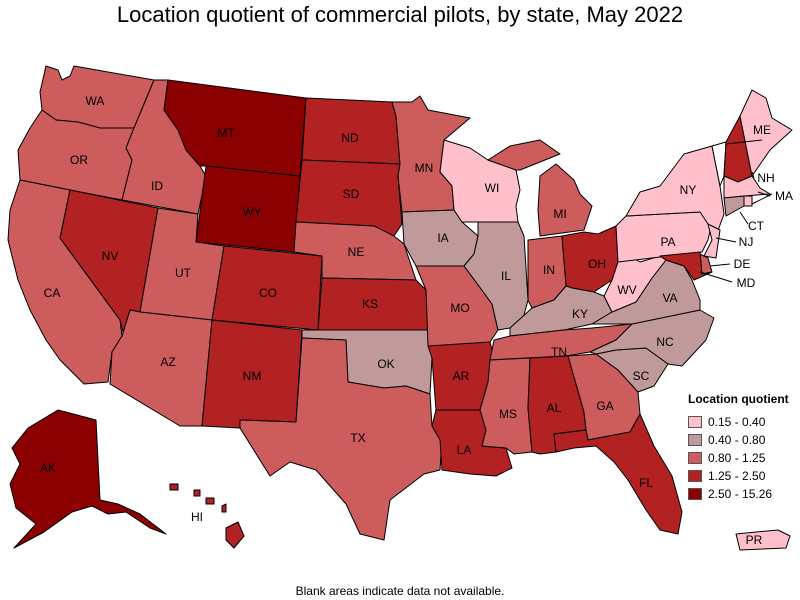 The width and height of the screenshot is (800, 600). Describe the element at coordinates (157, 186) in the screenshot. I see `label-ID: ID` at that location.